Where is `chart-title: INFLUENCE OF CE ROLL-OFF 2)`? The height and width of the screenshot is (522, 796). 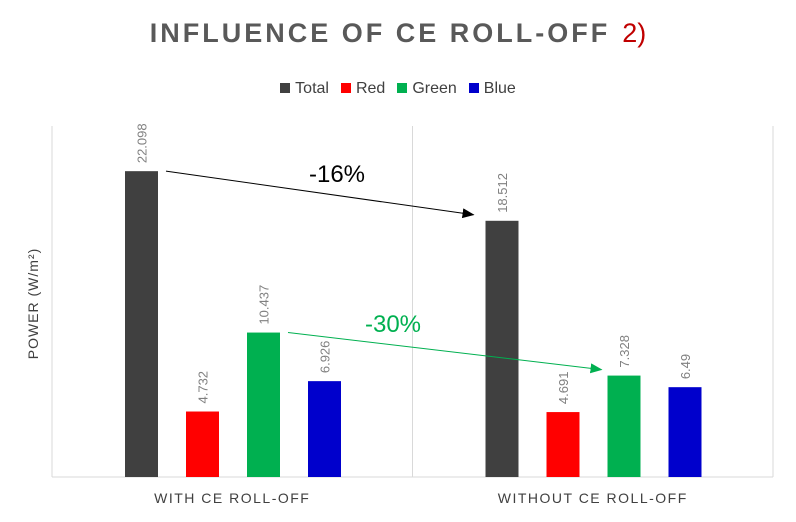
chart-title: INFLUENCE OF CE ROLL-OFF 2) is located at coordinates (398, 33).